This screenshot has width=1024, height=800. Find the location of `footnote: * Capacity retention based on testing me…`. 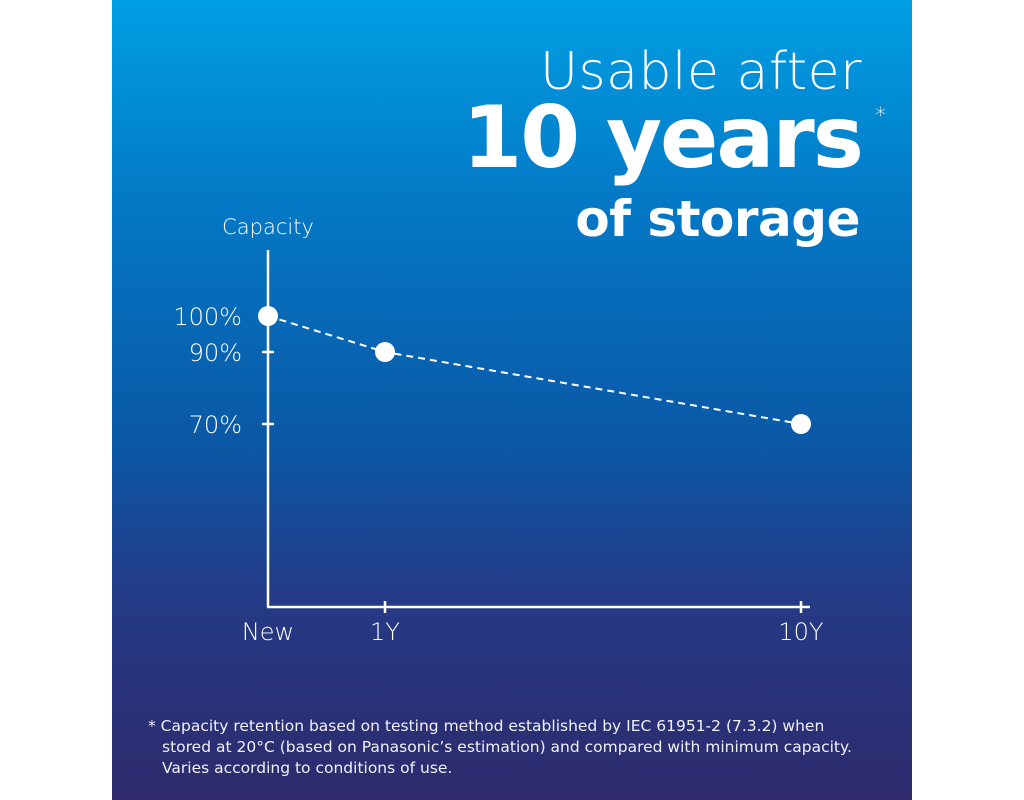

footnote: * Capacity retention based on testing me… is located at coordinates (508, 747).